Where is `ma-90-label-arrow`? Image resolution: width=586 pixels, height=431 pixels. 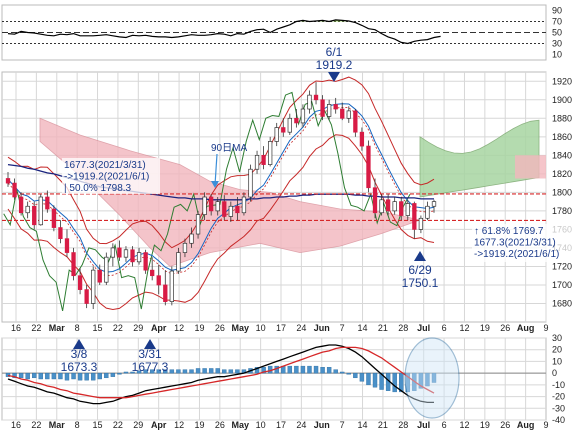 ma-90-label-arrow is located at coordinates (216, 169).